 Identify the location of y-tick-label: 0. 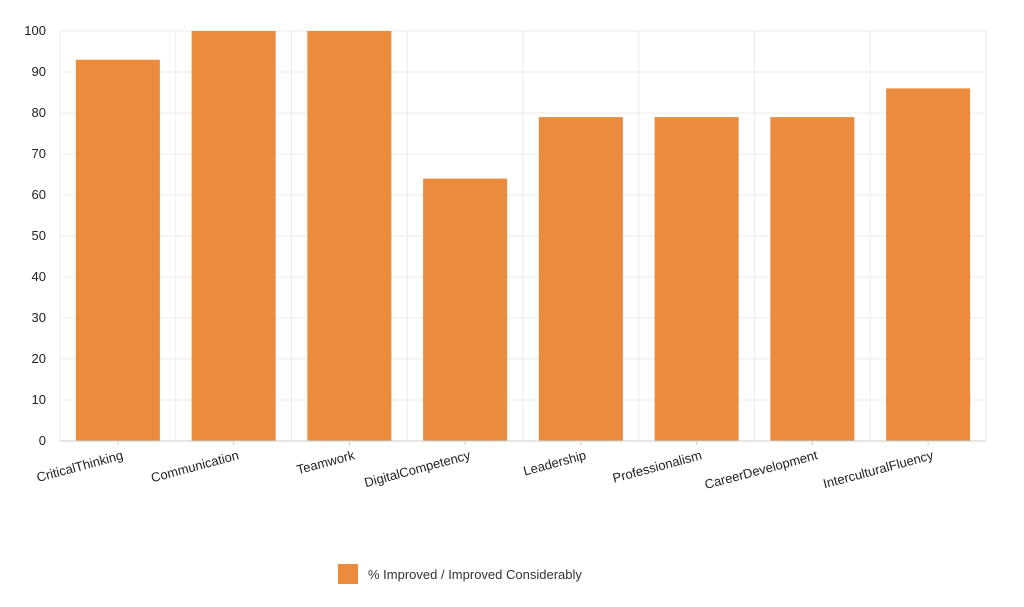
(42, 440).